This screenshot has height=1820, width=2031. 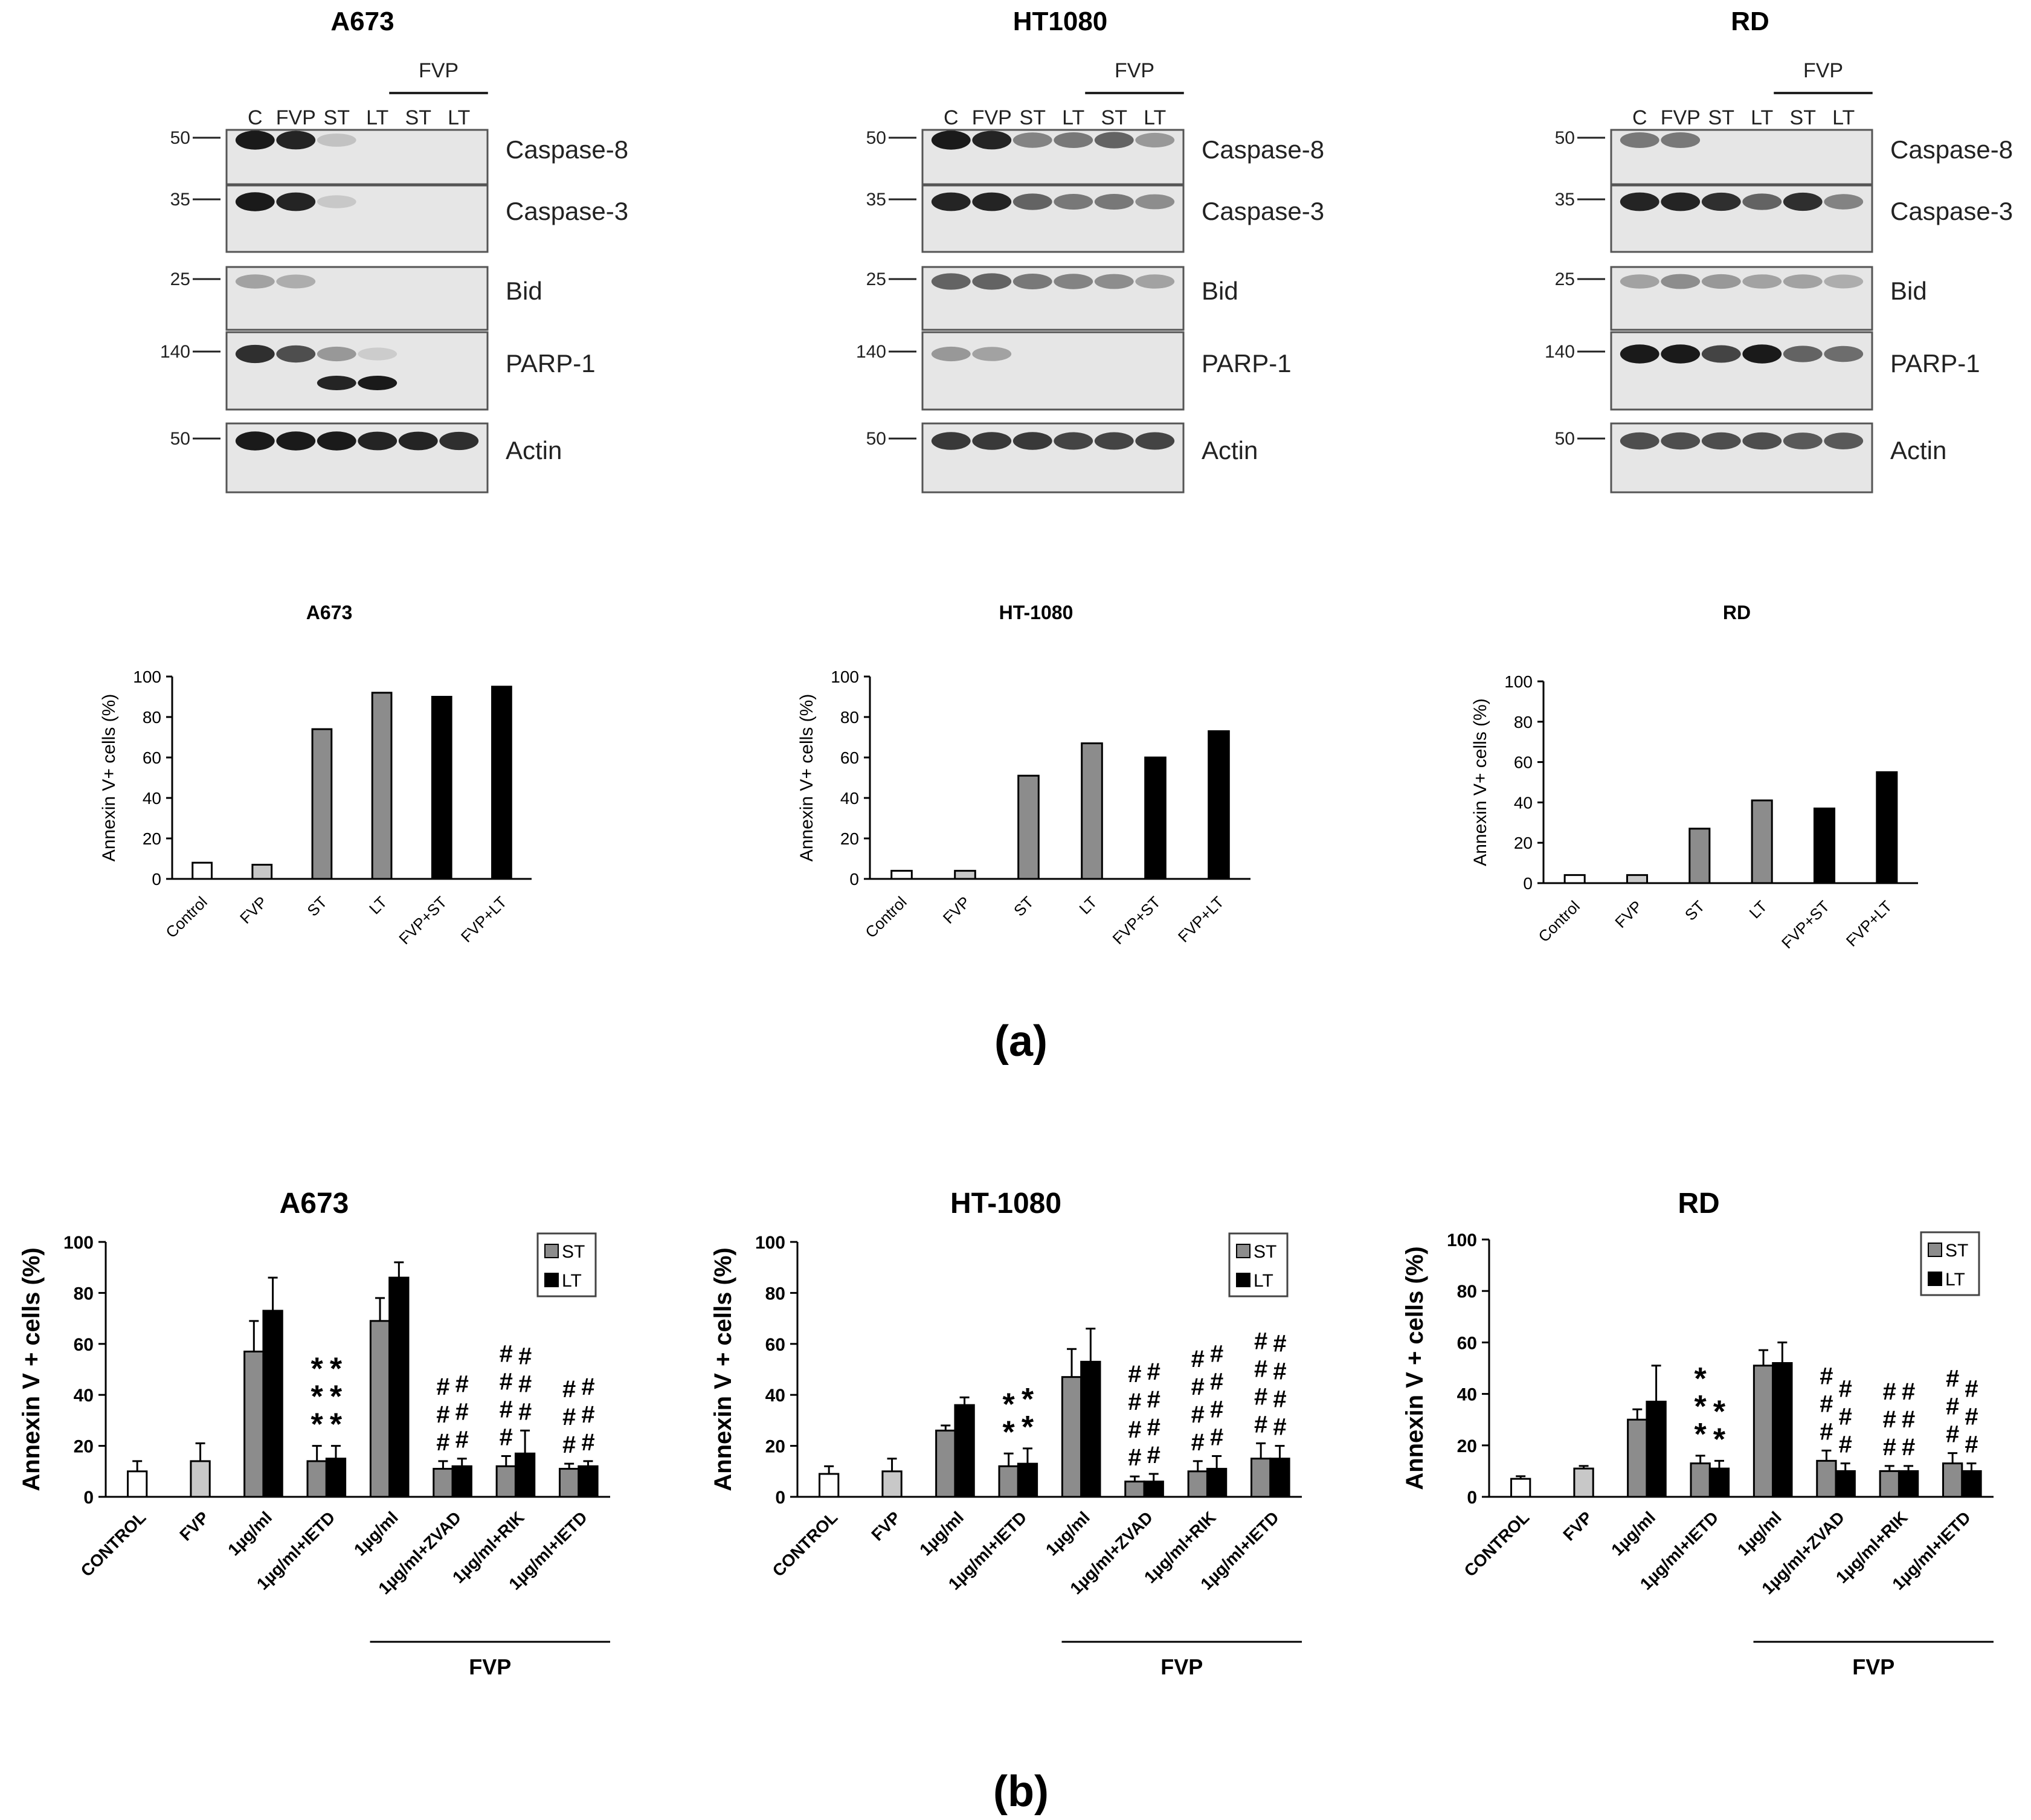 What do you see at coordinates (1060, 21) in the screenshot?
I see `blot-title: HT1080` at bounding box center [1060, 21].